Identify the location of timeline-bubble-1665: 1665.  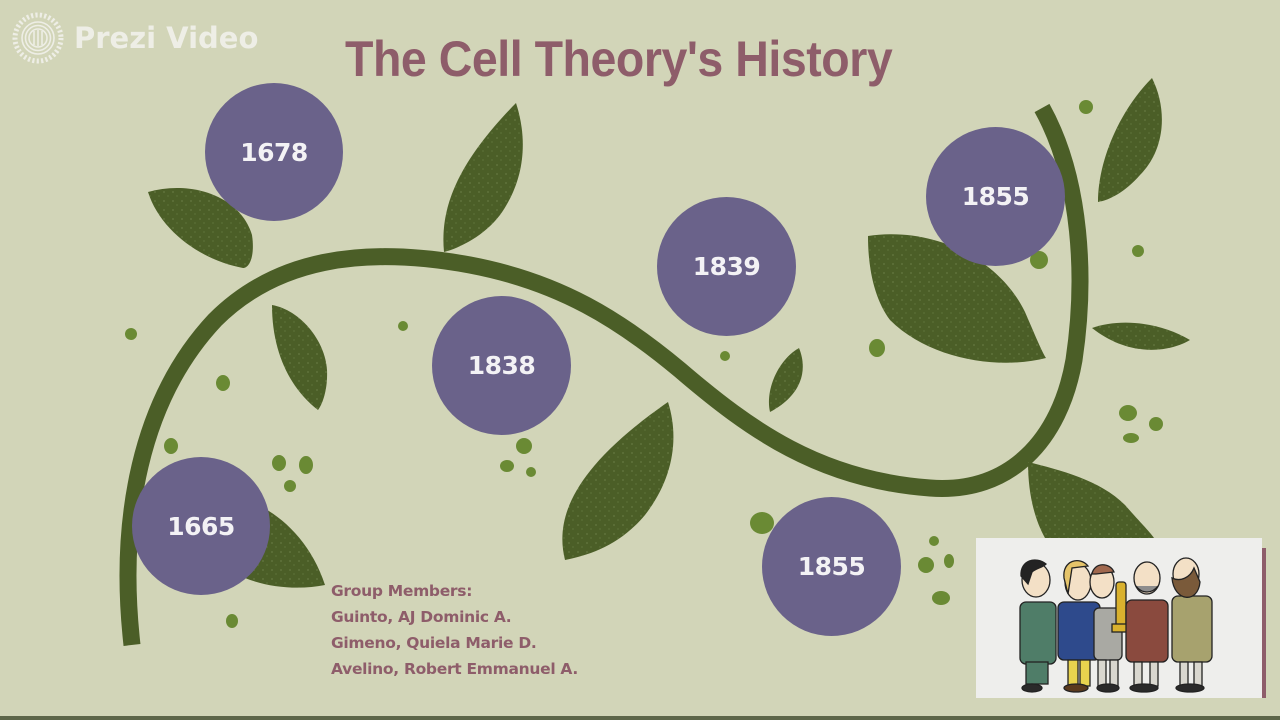
(201, 526).